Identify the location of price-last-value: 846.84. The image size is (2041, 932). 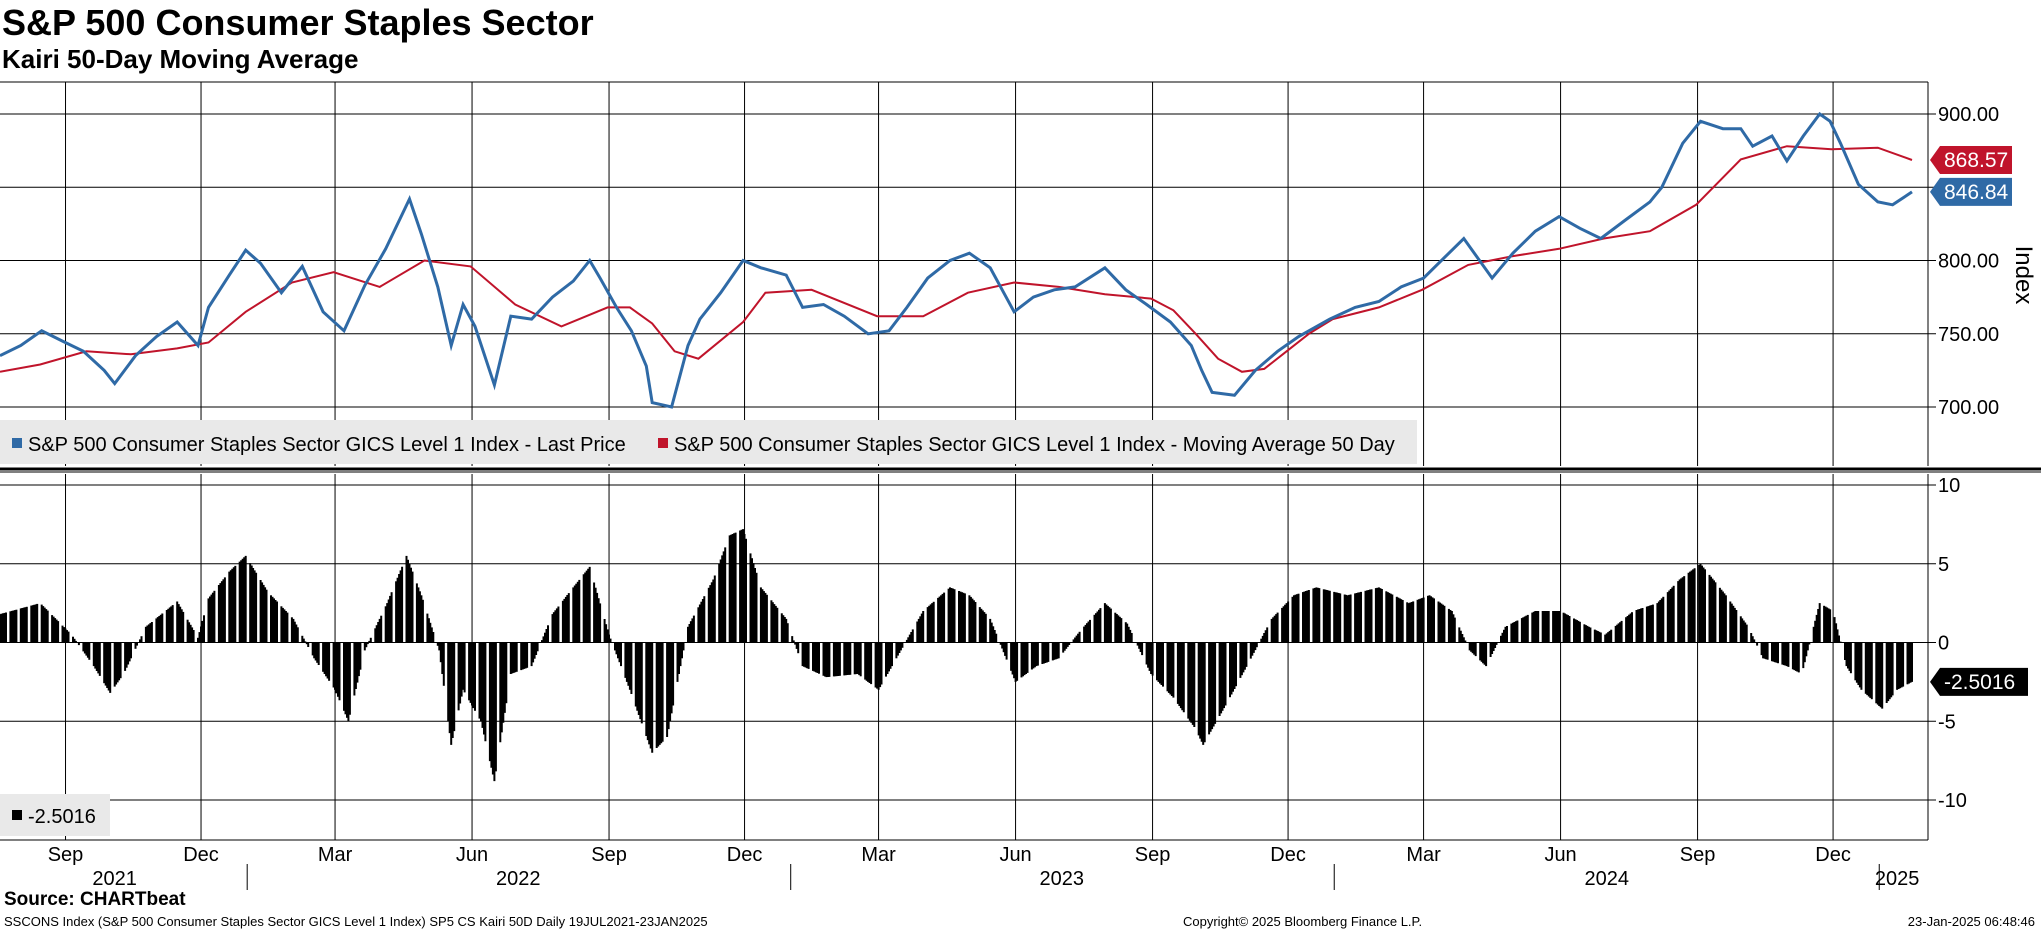
(1976, 192).